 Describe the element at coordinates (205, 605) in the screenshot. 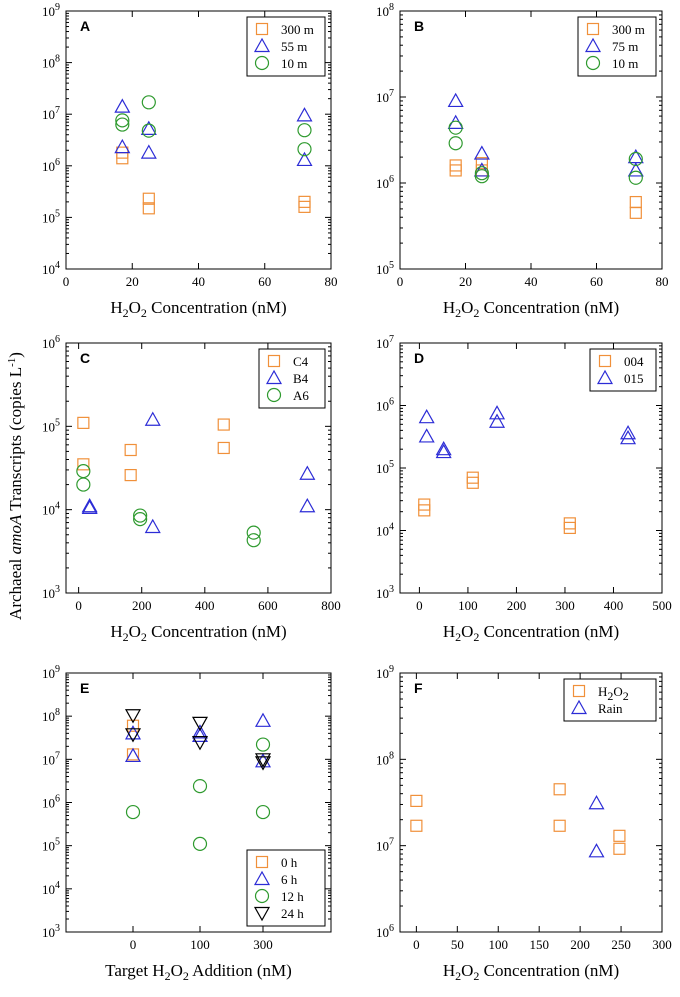

I see `x-tick-label: 400` at that location.